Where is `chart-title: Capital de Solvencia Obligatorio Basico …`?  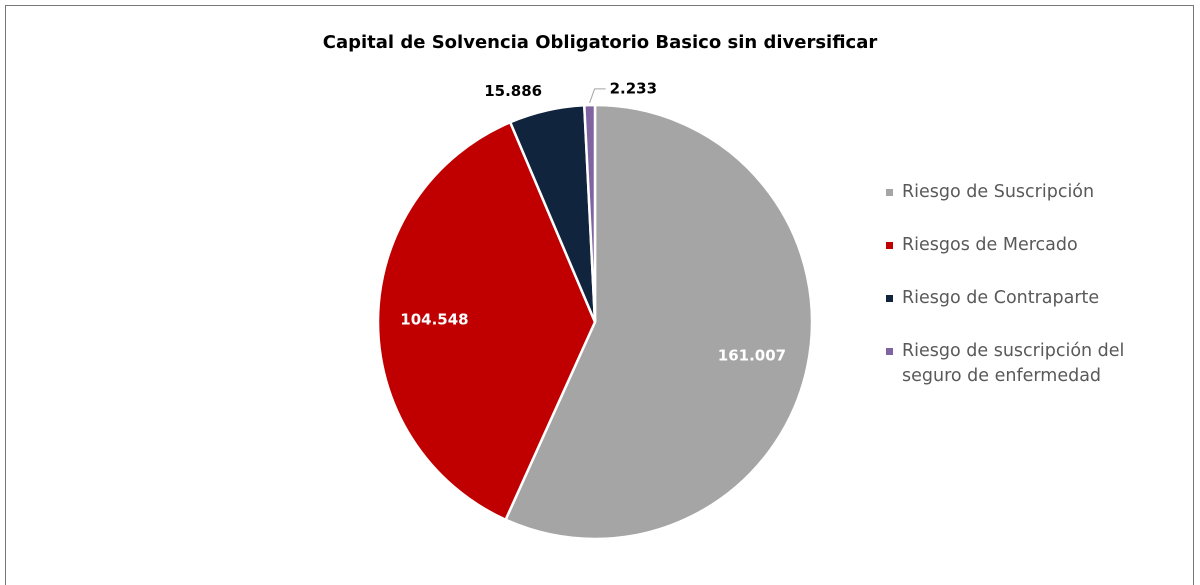
chart-title: Capital de Solvencia Obligatorio Basico … is located at coordinates (600, 42).